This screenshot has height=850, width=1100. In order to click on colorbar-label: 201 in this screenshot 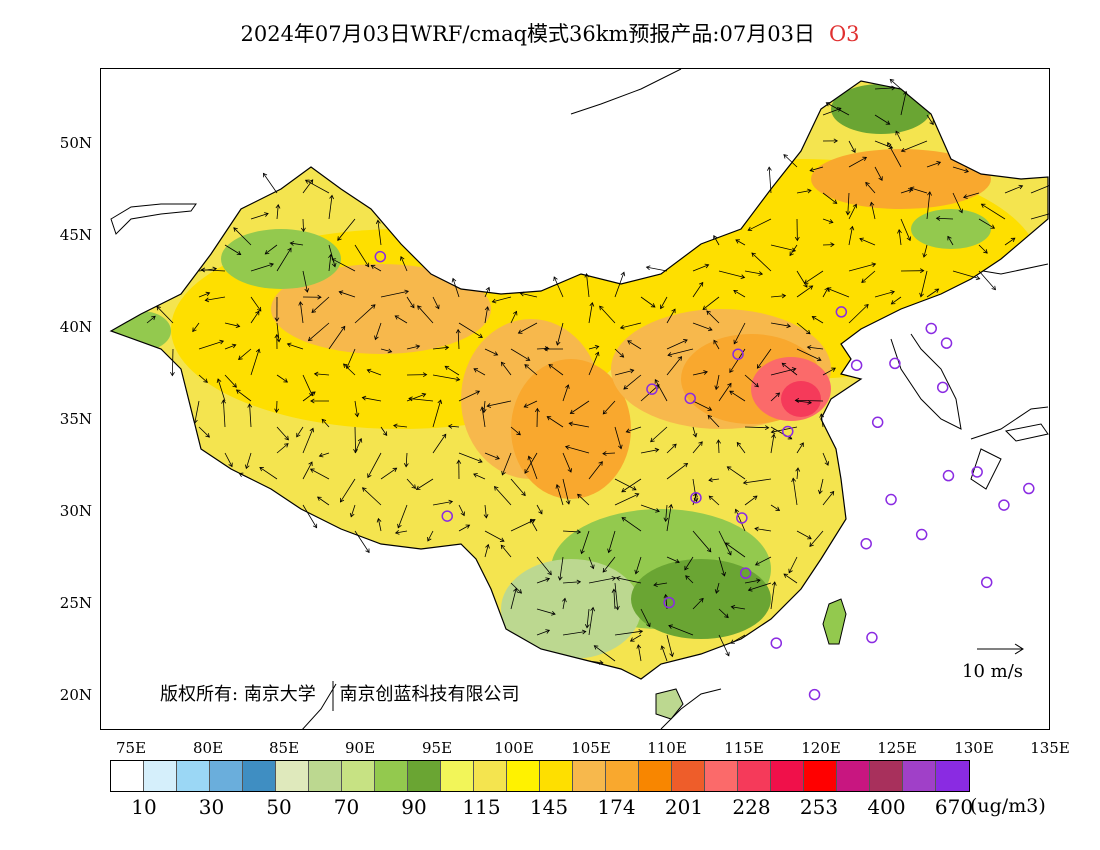, I will do `click(684, 807)`.